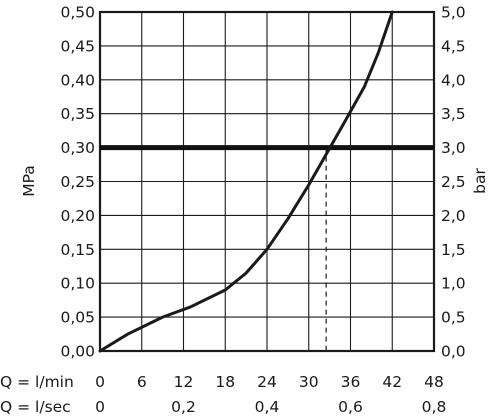 The height and width of the screenshot is (418, 500). I want to click on x-tick-label: 0,4, so click(267, 407).